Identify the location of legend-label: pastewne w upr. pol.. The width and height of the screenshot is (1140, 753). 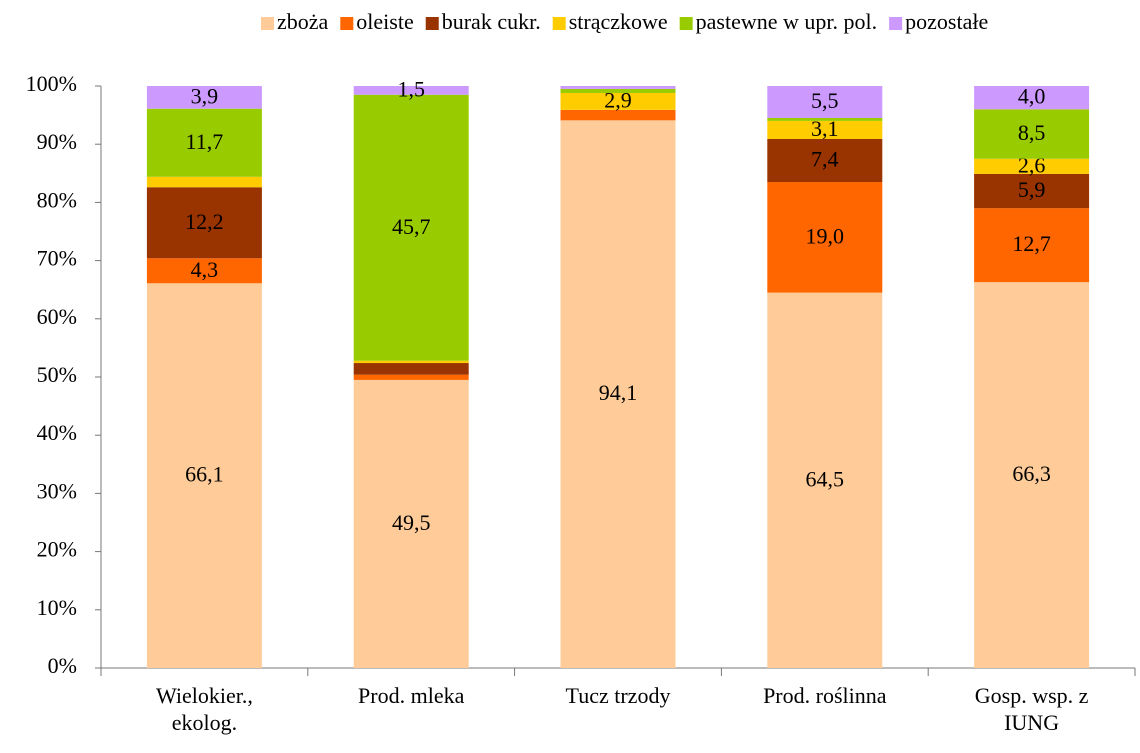
(786, 21).